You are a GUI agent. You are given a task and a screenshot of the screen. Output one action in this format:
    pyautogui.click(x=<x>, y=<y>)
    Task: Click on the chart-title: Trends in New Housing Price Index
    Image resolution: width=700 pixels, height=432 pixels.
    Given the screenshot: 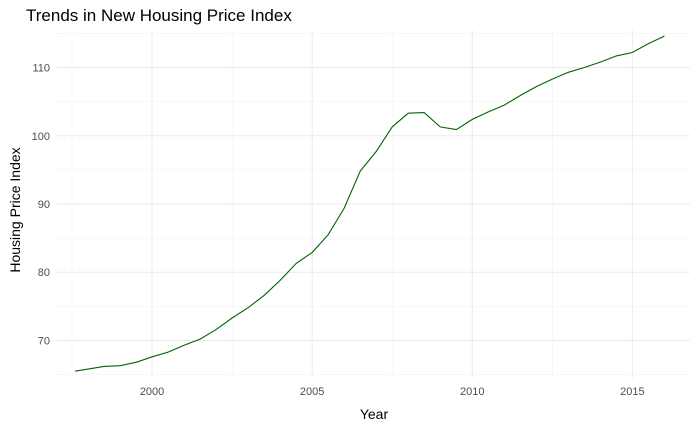 What is the action you would take?
    pyautogui.click(x=159, y=15)
    